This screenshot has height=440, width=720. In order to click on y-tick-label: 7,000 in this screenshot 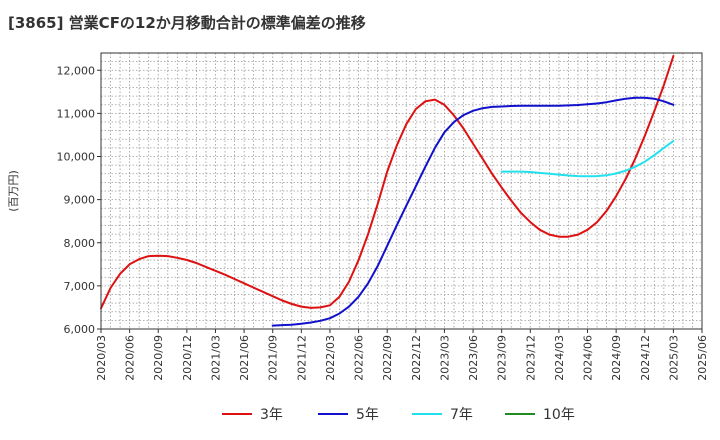, I will do `click(80, 286)`.